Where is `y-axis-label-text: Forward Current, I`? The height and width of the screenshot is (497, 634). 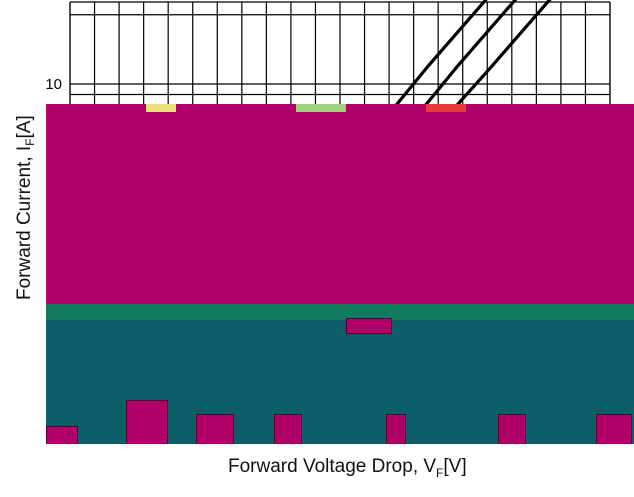
y-axis-label-text: Forward Current, I is located at coordinates (24, 223).